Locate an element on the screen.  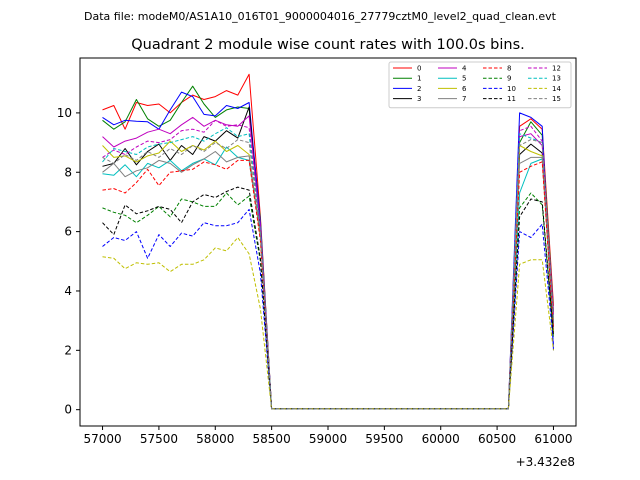
y-tick-label: 0 is located at coordinates (68, 410).